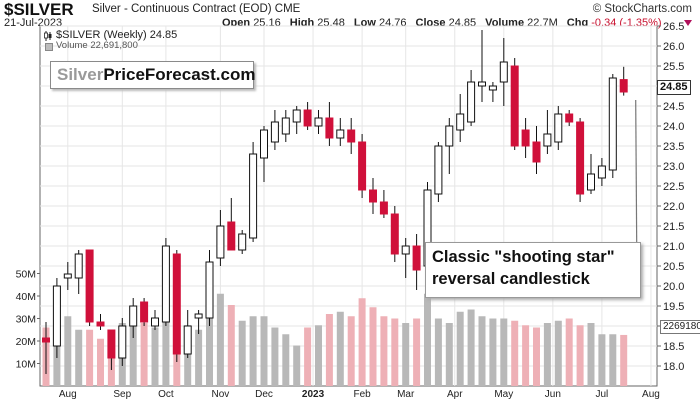  I want to click on price-tick-label: 18.0, so click(673, 367).